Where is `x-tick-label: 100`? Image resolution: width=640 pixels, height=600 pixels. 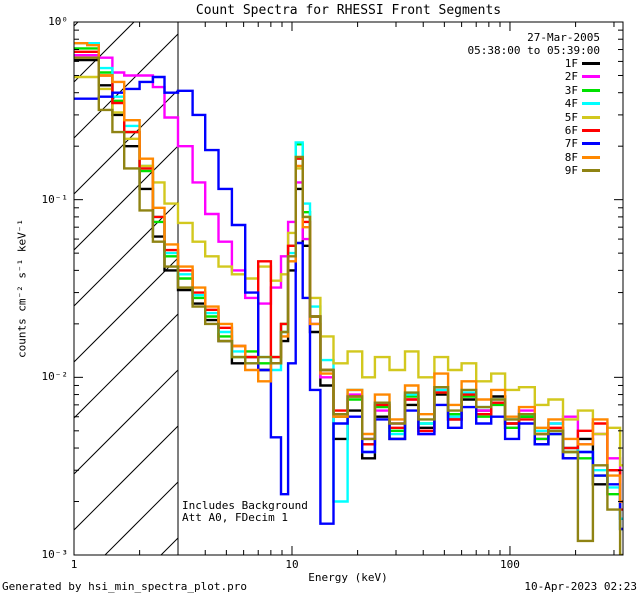 x-tick-label: 100 is located at coordinates (510, 564).